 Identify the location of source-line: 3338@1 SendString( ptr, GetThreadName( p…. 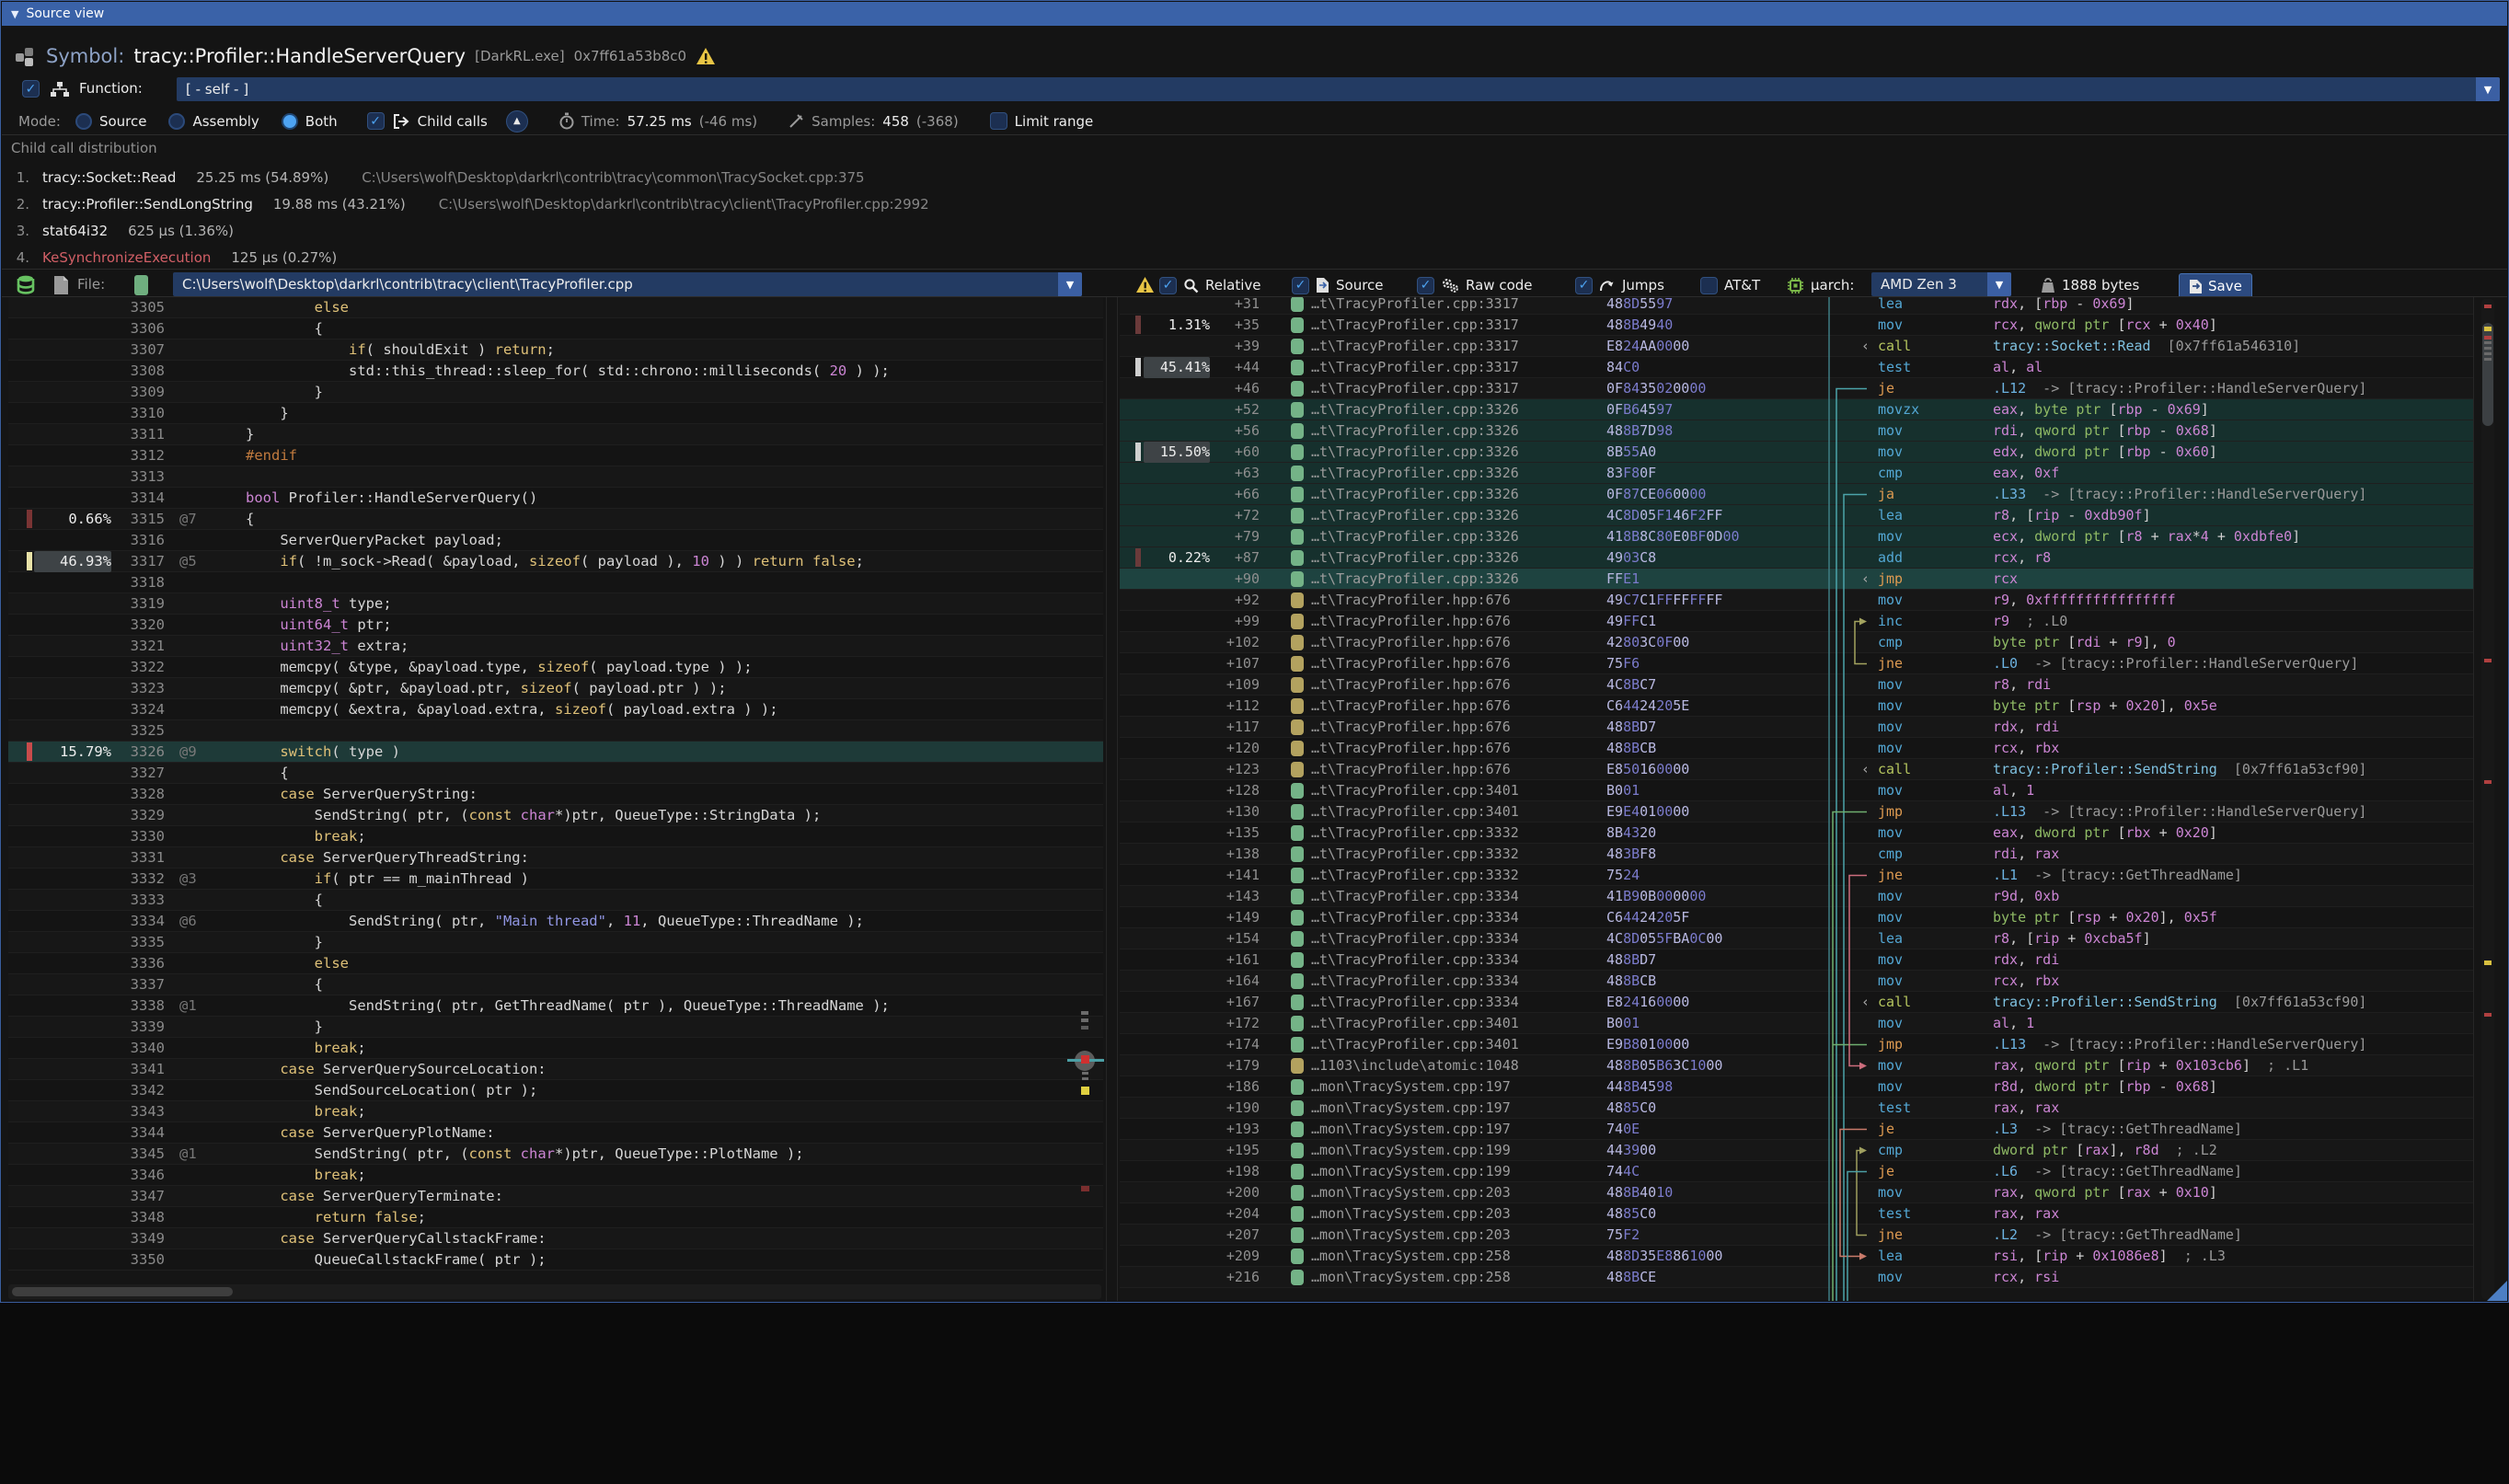
(555, 1006).